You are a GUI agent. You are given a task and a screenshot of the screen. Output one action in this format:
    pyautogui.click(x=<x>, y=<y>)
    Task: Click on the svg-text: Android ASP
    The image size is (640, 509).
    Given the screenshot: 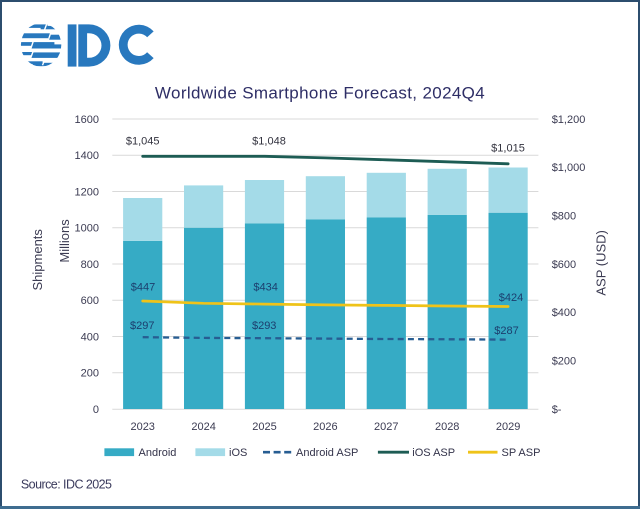 What is the action you would take?
    pyautogui.click(x=327, y=453)
    